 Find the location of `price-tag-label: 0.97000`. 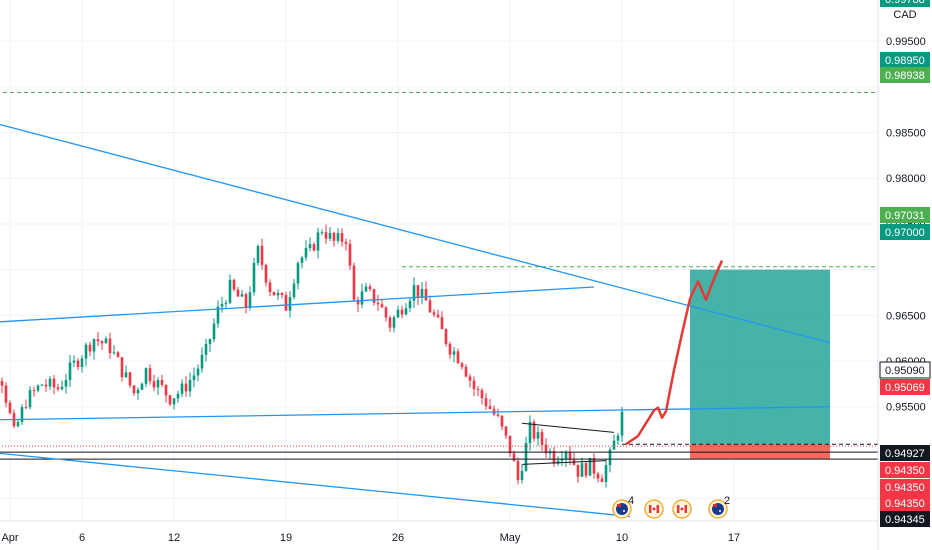

price-tag-label: 0.97000 is located at coordinates (905, 233).